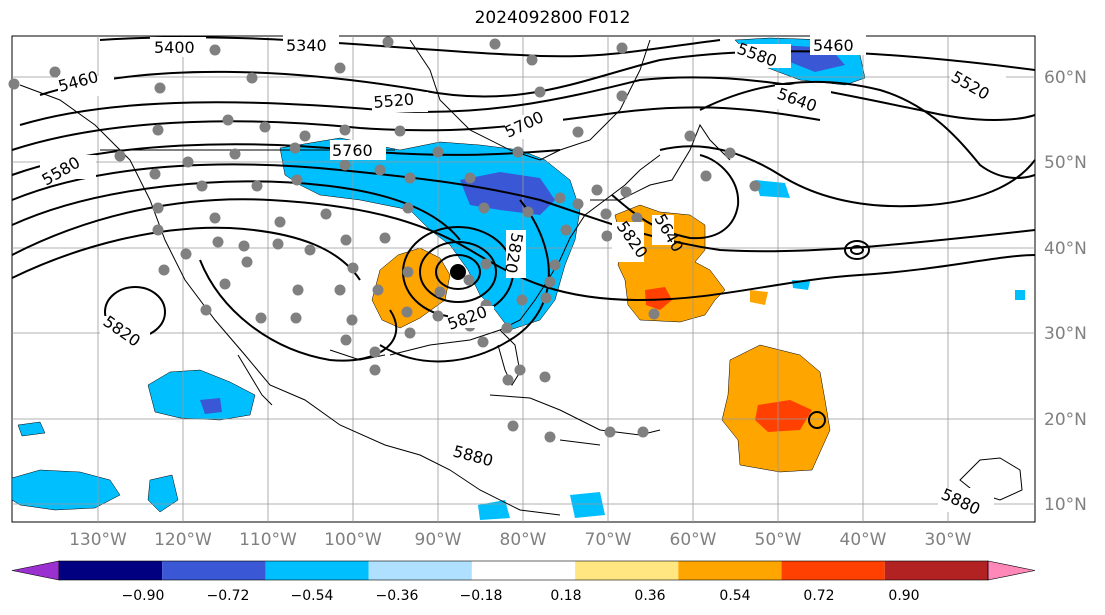 Image resolution: width=1105 pixels, height=615 pixels. What do you see at coordinates (693, 540) in the screenshot?
I see `lon-label: 60°W` at bounding box center [693, 540].